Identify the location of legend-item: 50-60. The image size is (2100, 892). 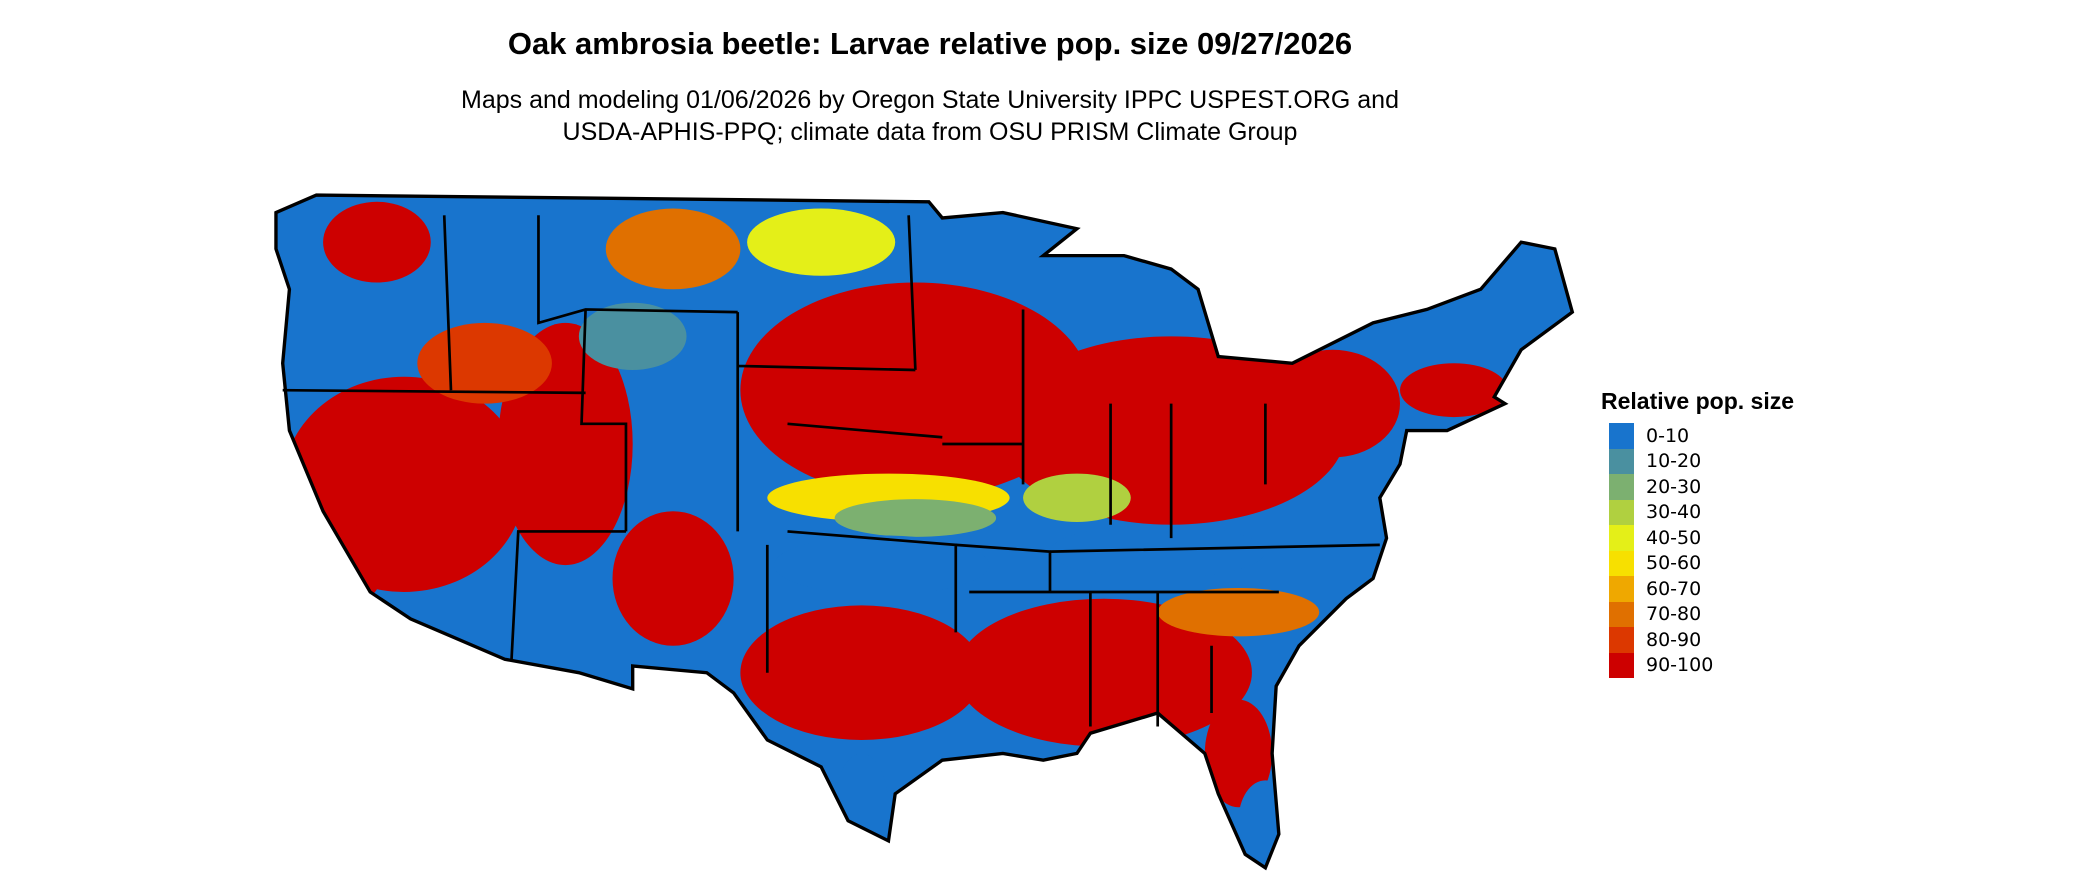
(1701, 563).